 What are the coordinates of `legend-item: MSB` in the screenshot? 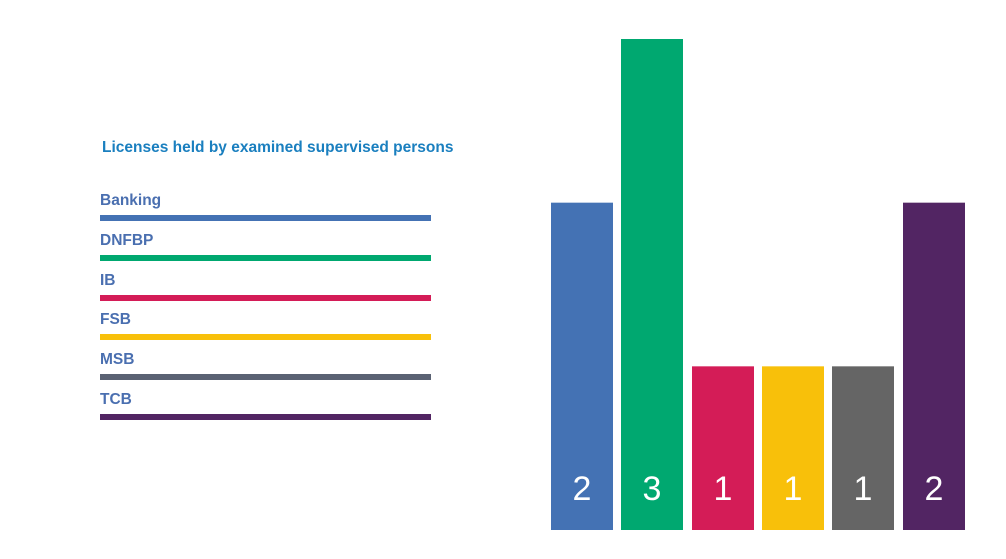 It's located at (265, 366).